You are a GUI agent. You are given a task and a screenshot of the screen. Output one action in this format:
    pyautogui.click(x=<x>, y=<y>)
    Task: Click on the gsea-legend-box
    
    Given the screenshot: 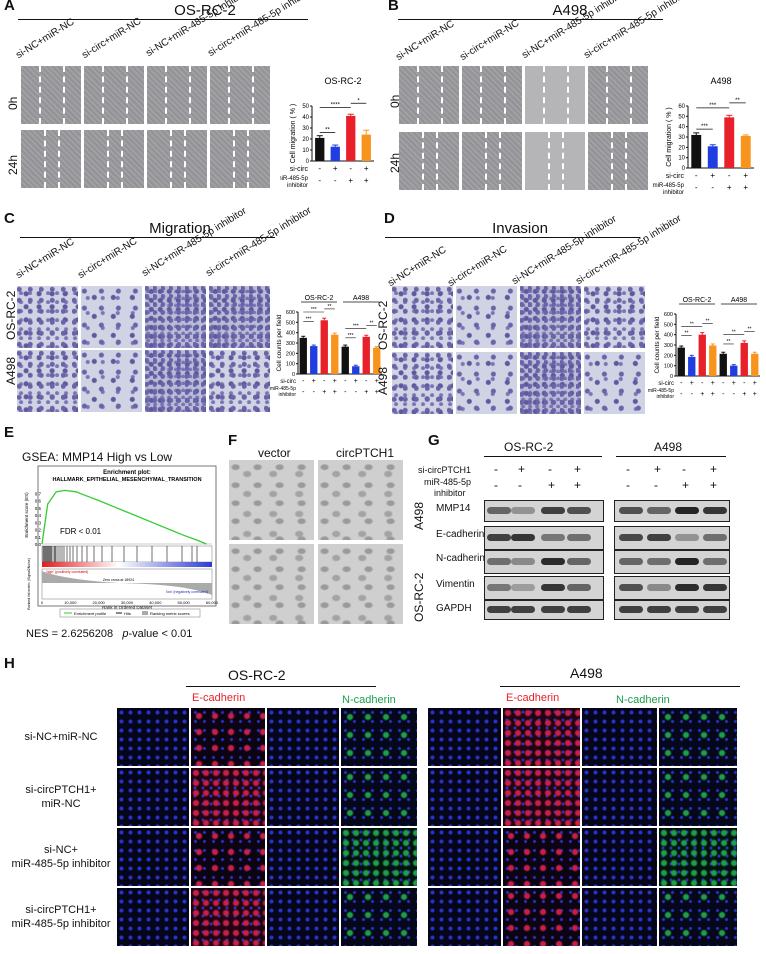 What is the action you would take?
    pyautogui.click(x=130, y=613)
    